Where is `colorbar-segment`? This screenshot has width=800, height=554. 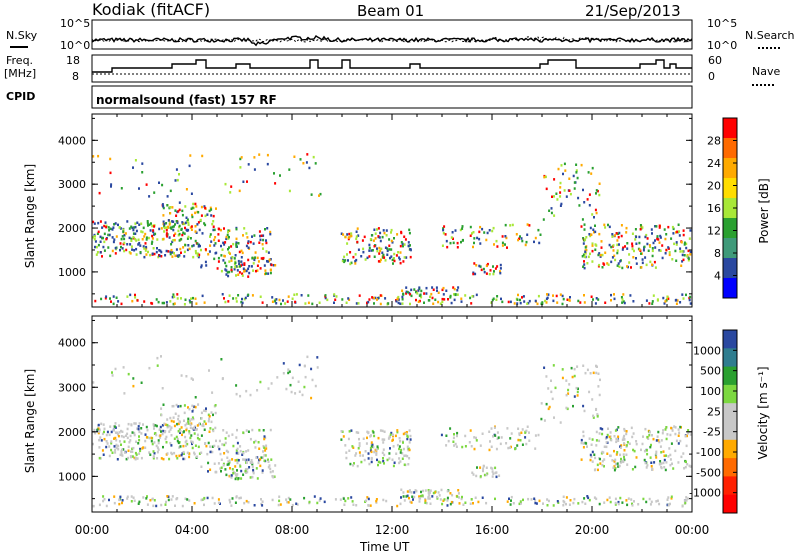
colorbar-segment is located at coordinates (730, 358).